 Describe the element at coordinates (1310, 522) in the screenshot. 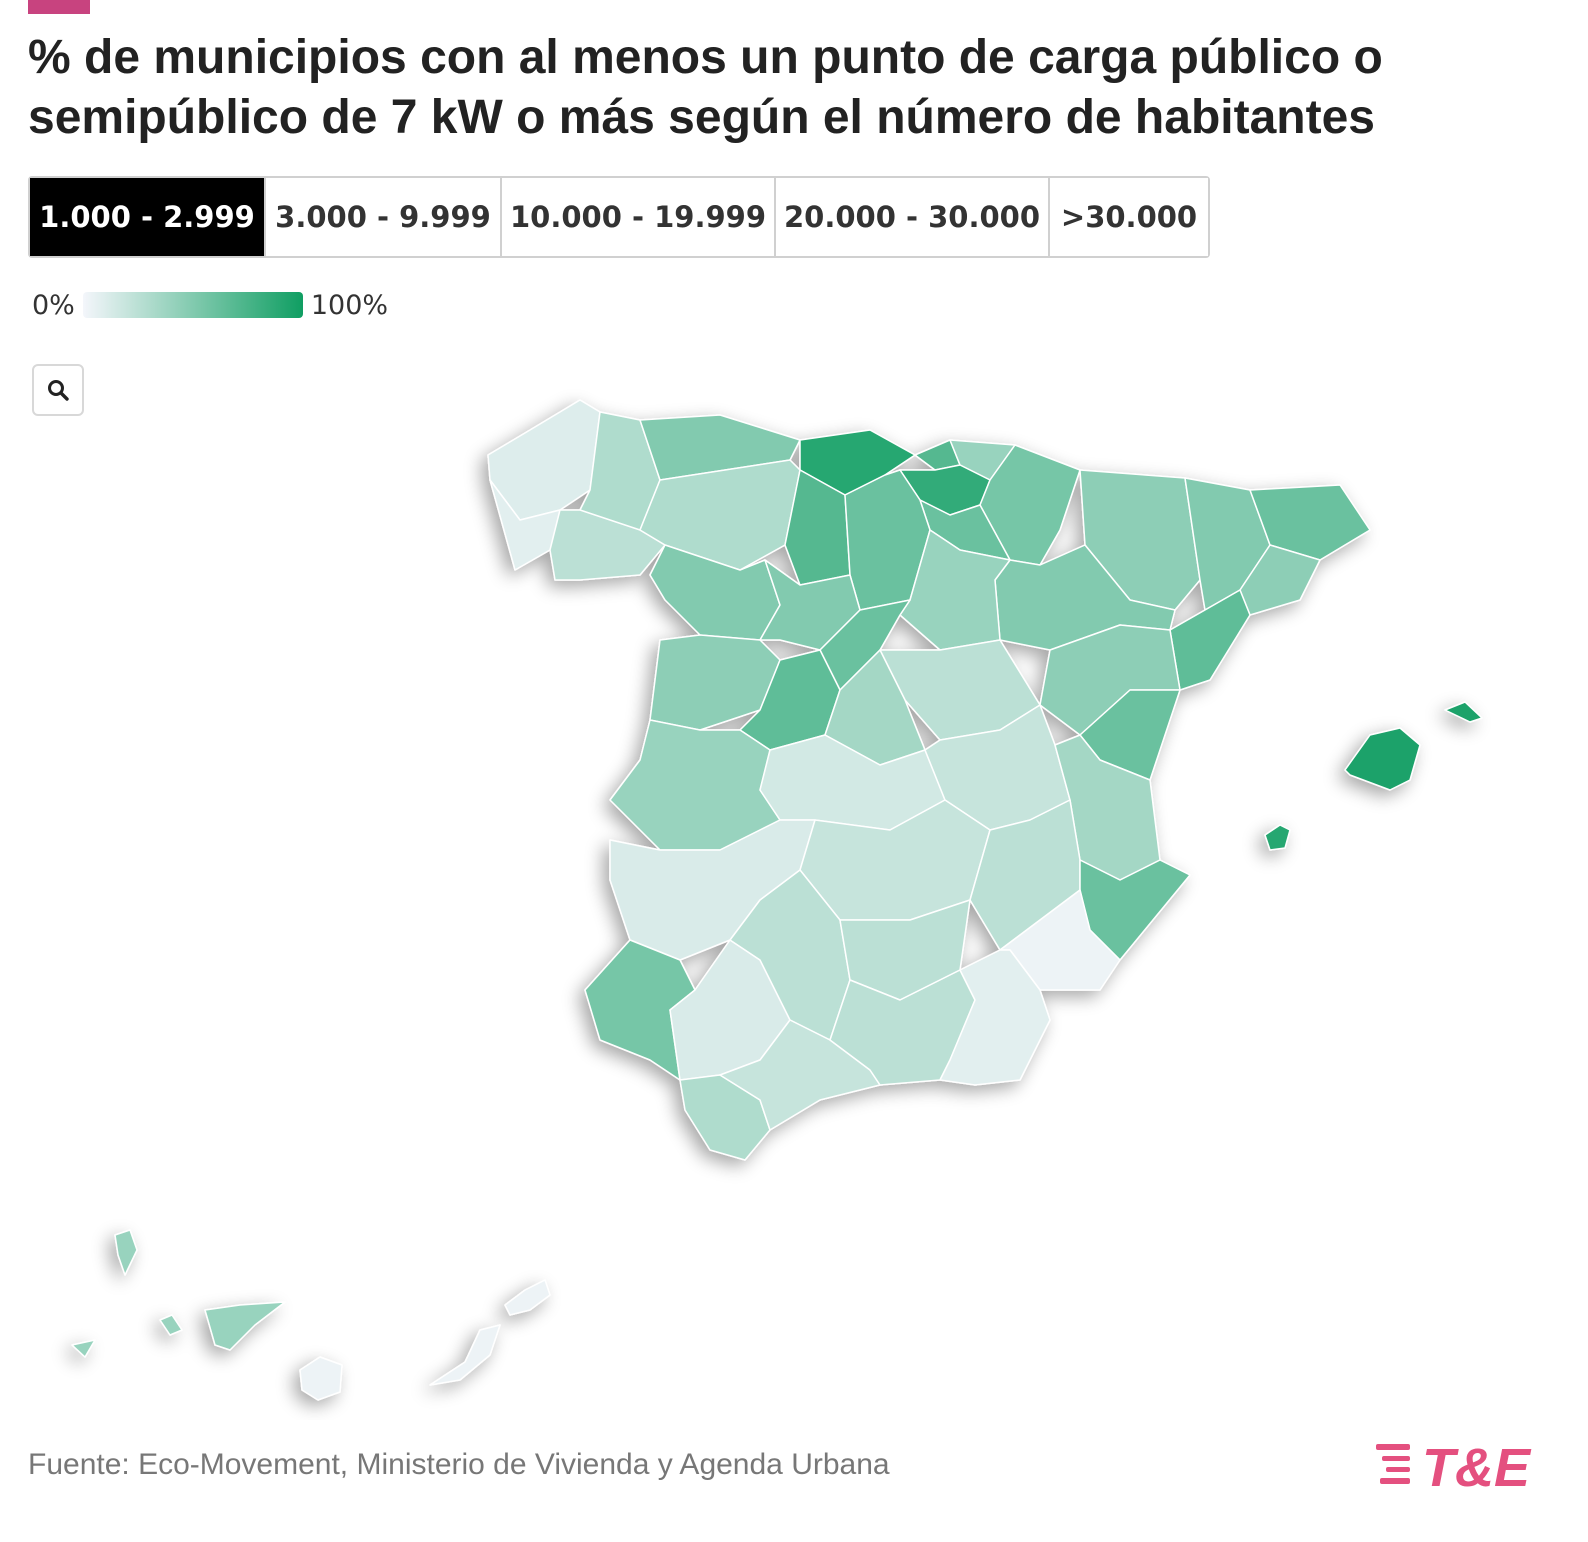

I see `region-girona` at that location.